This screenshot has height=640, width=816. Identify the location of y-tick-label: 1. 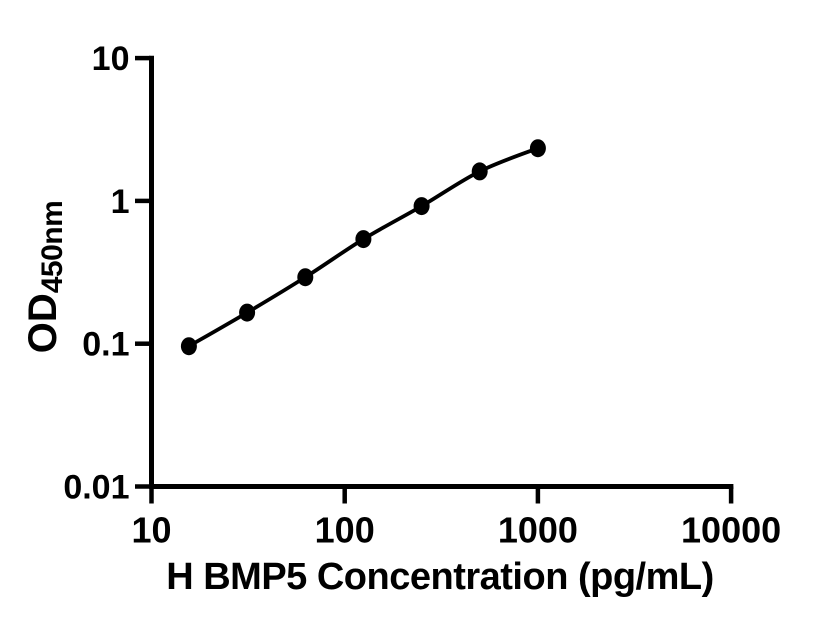
(120, 202).